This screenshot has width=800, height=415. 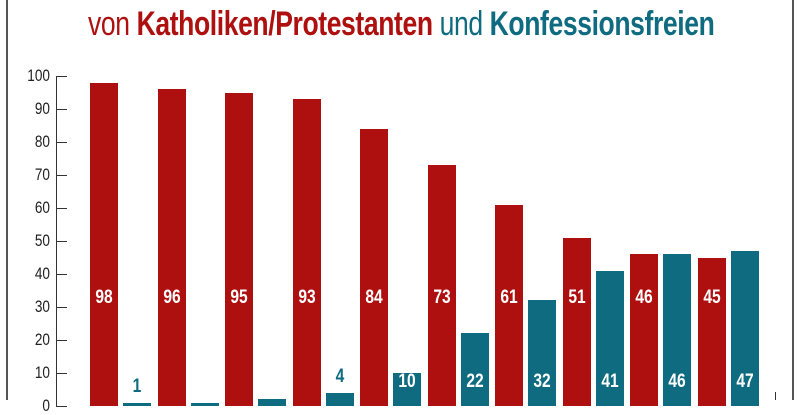 What do you see at coordinates (461, 24) in the screenshot?
I see `title-part-und: und` at bounding box center [461, 24].